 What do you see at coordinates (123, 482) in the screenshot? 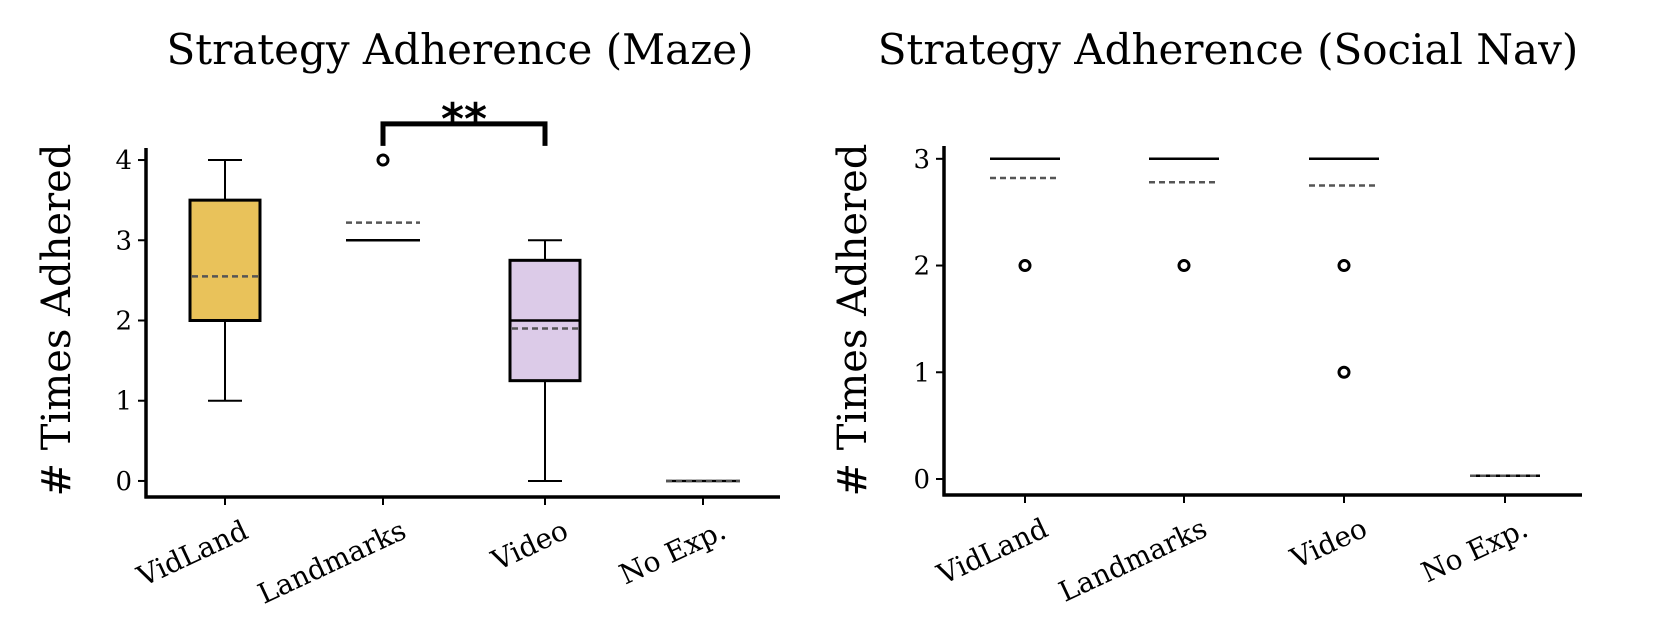
I see `maze-y-tick-label: 0` at bounding box center [123, 482].